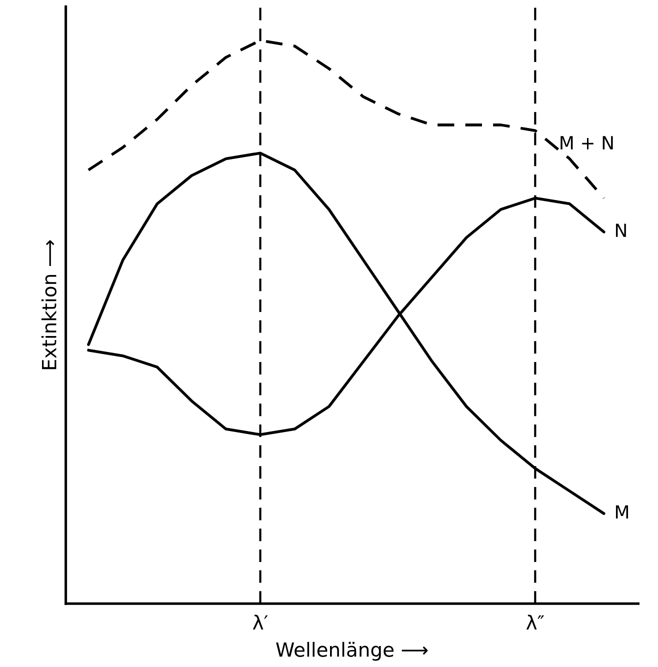  Describe the element at coordinates (48, 305) in the screenshot. I see `y-axis-title: Extinktion ⟶` at that location.